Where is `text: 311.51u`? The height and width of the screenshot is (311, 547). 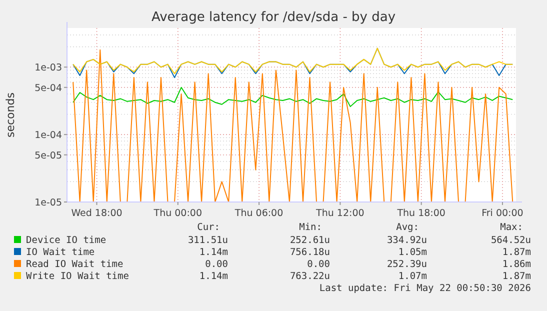
text: 311.51u is located at coordinates (208, 240).